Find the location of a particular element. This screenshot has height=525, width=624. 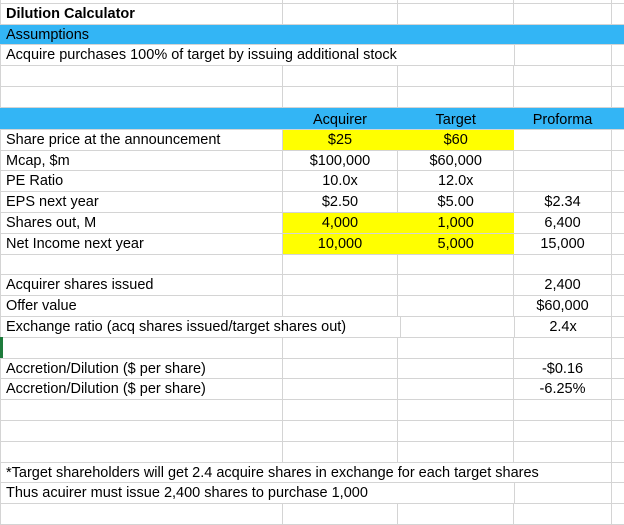

col-header-acquirer: Acquirer is located at coordinates (341, 118).